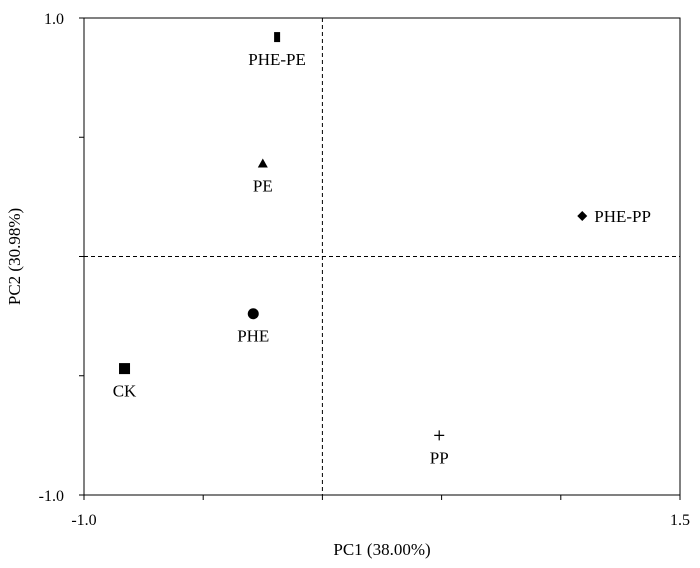 The image size is (700, 568). Describe the element at coordinates (439, 435) in the screenshot. I see `point-marker-pp` at that location.